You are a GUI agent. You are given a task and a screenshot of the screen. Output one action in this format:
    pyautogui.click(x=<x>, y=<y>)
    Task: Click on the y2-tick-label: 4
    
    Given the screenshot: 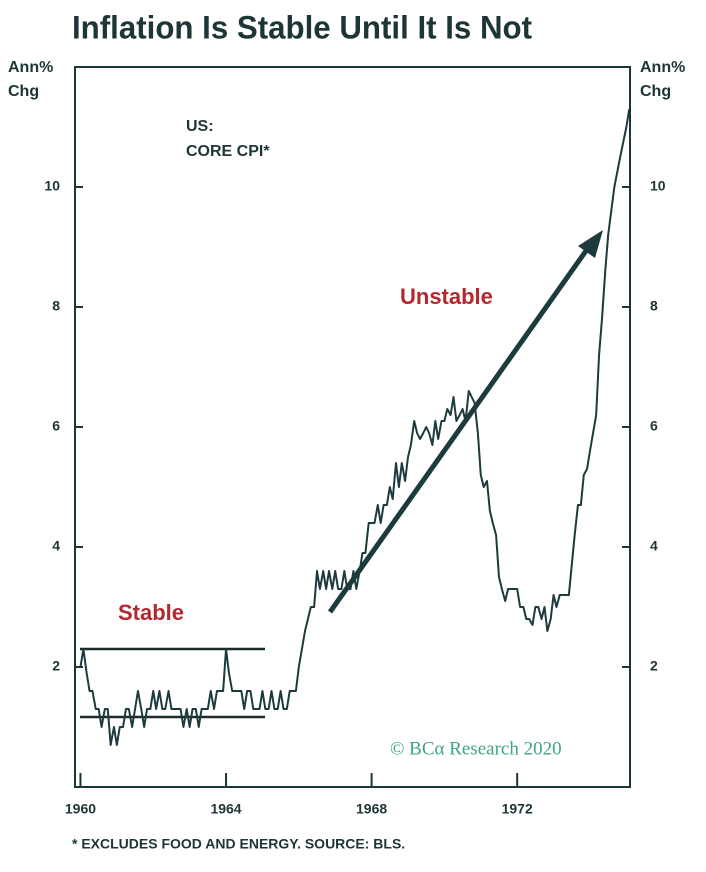 What is the action you would take?
    pyautogui.click(x=654, y=546)
    